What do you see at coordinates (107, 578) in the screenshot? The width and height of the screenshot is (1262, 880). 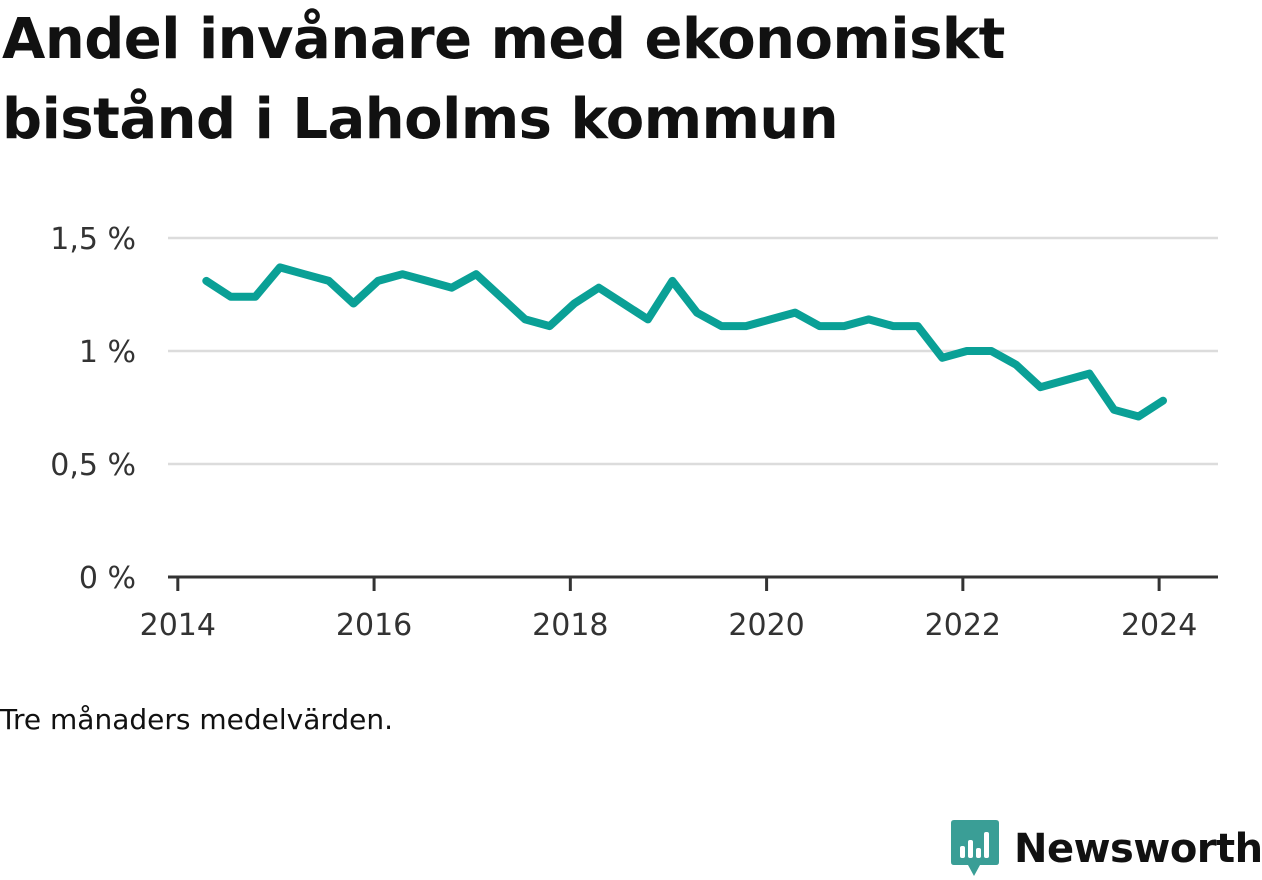 I see `y-tick-label: 0 %` at bounding box center [107, 578].